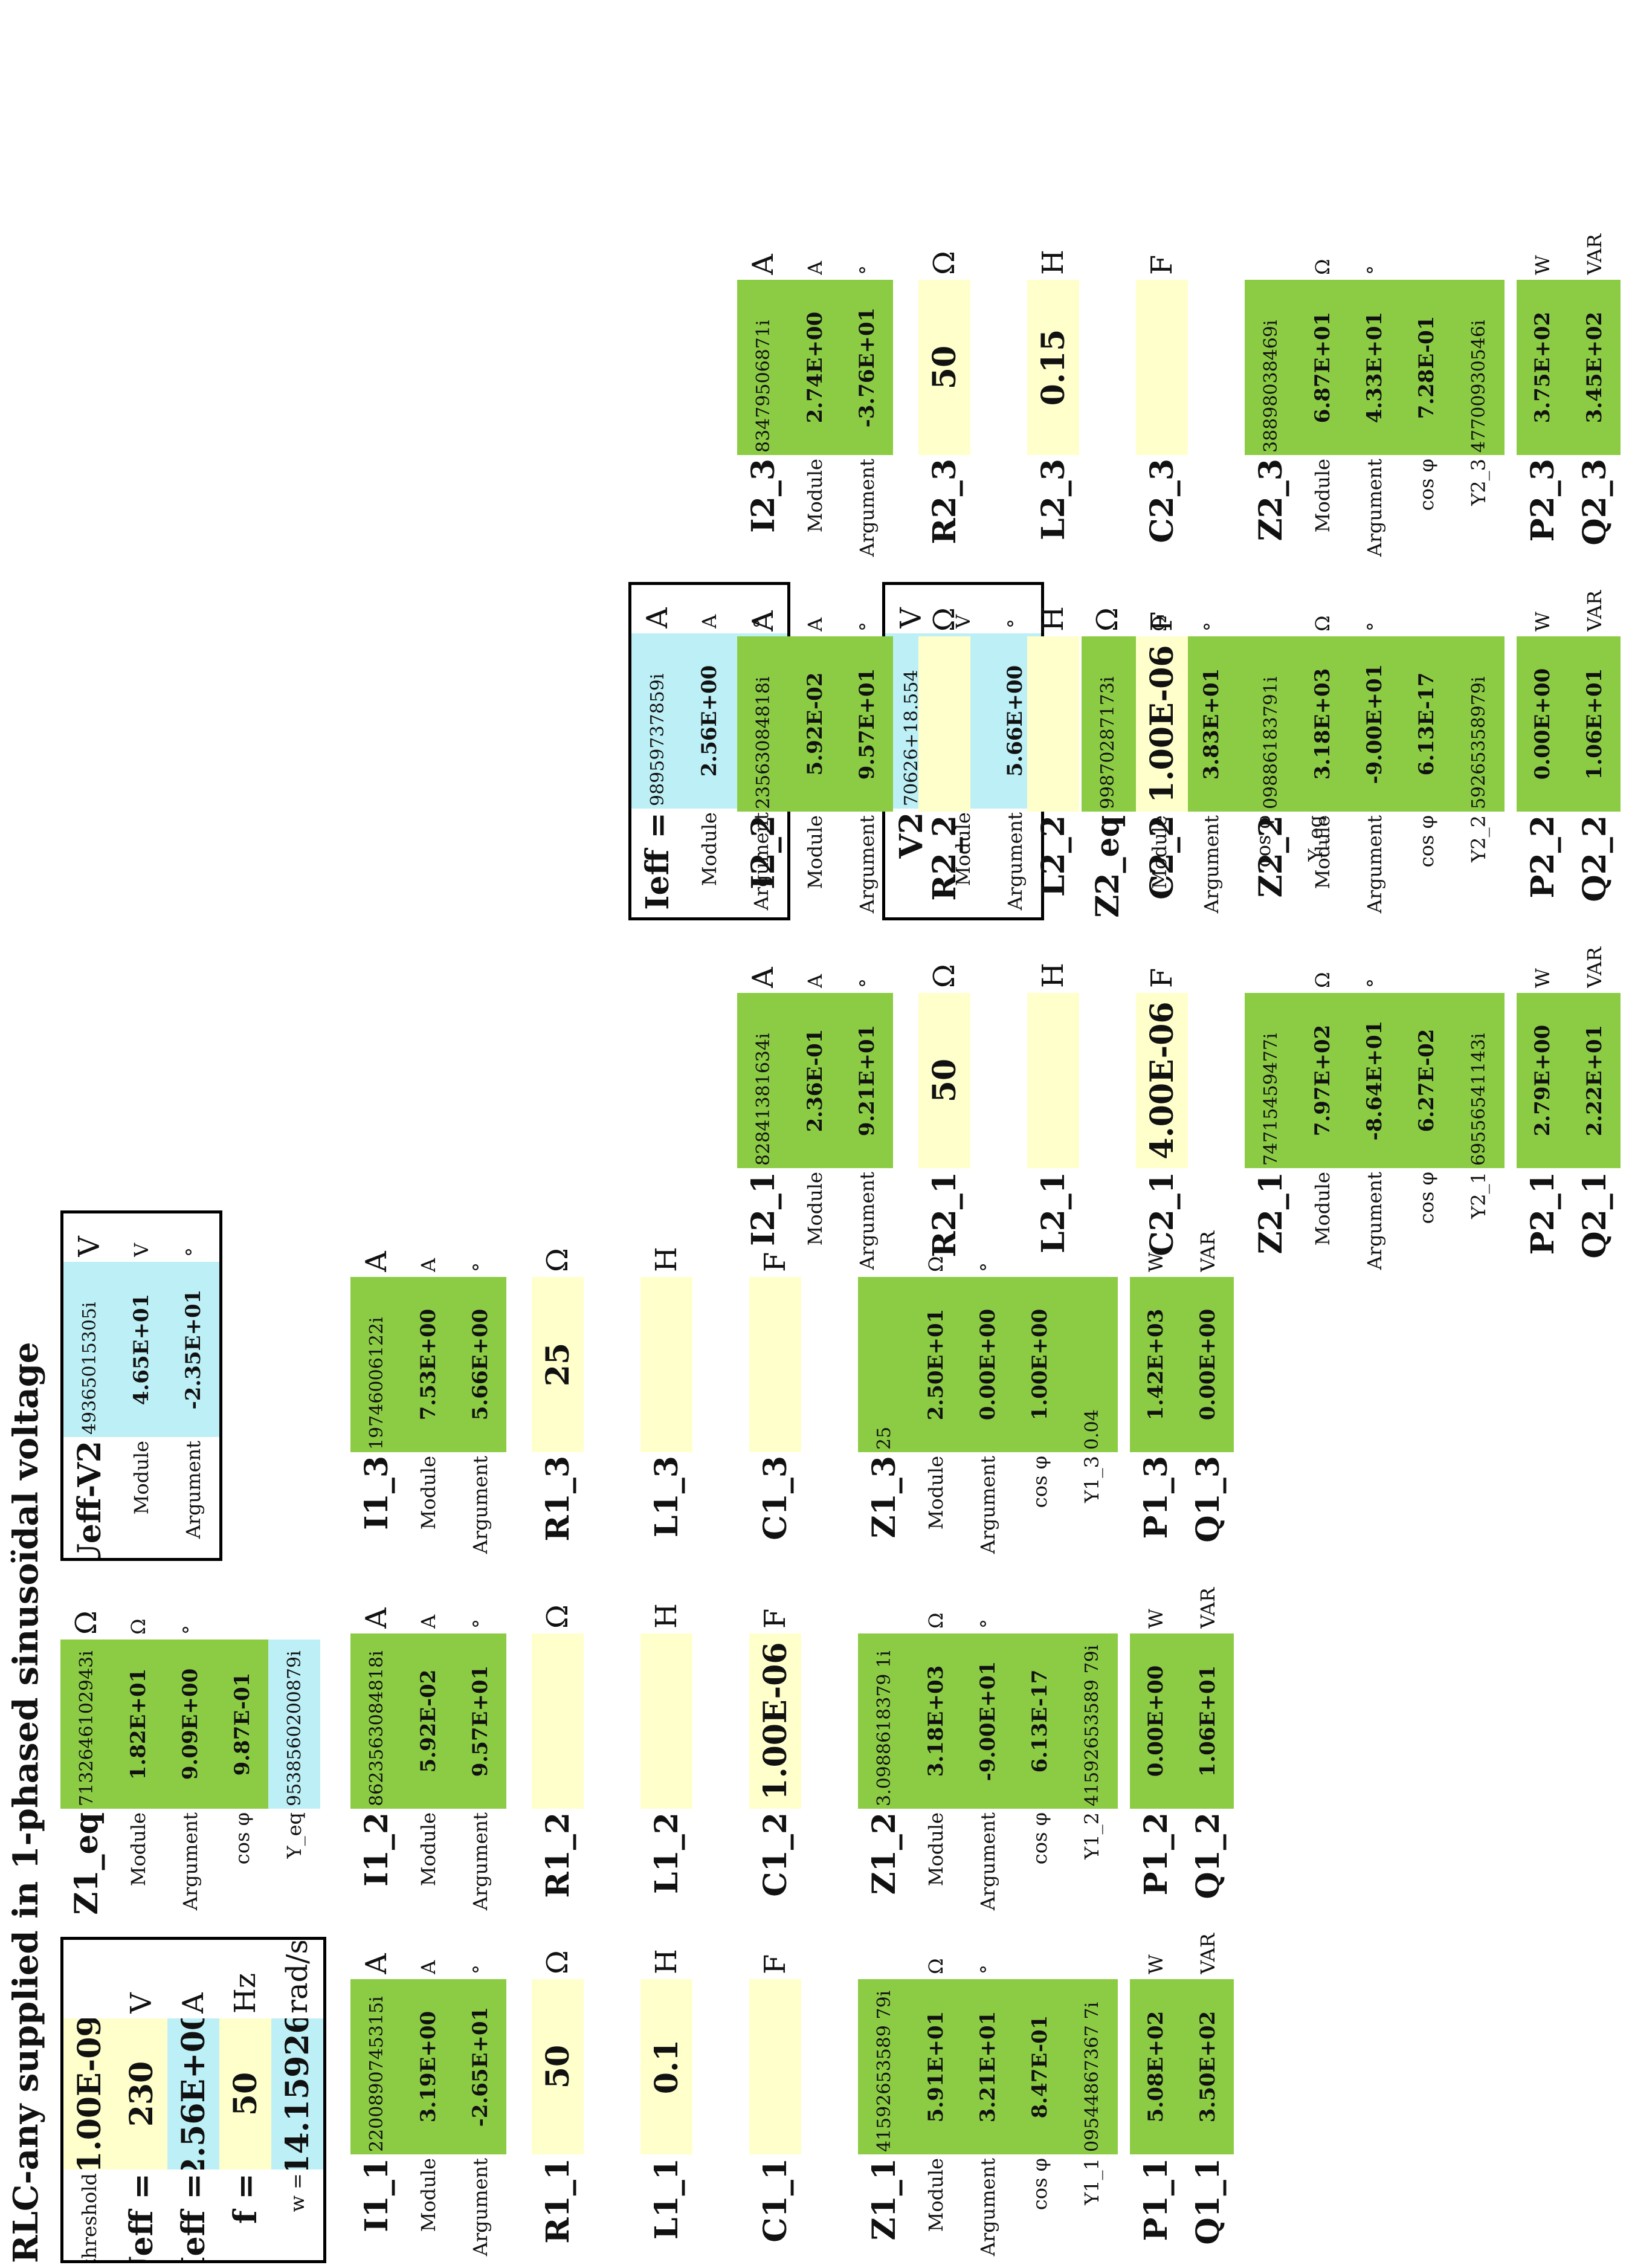  I want to click on ieff-block-head-unit: A, so click(657, 617).